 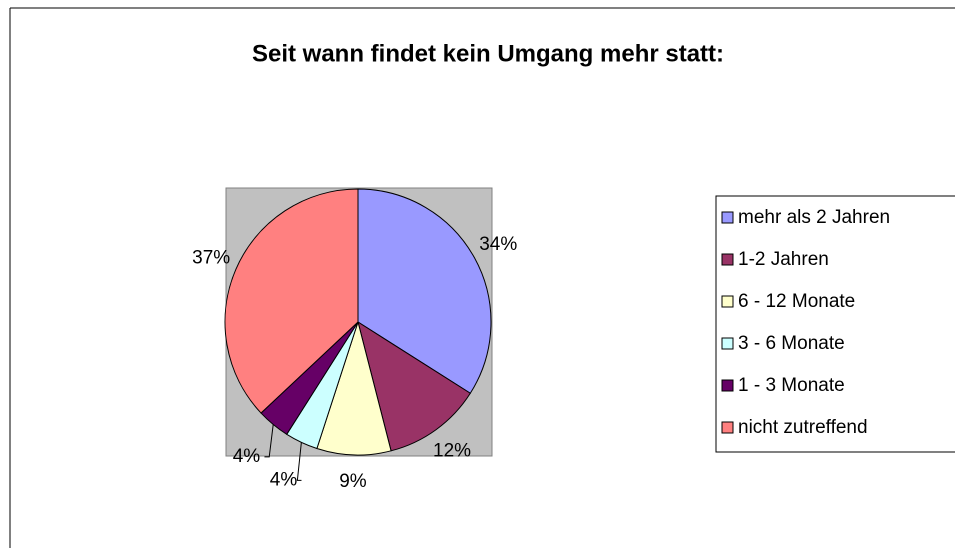 I want to click on legend, so click(x=835, y=324).